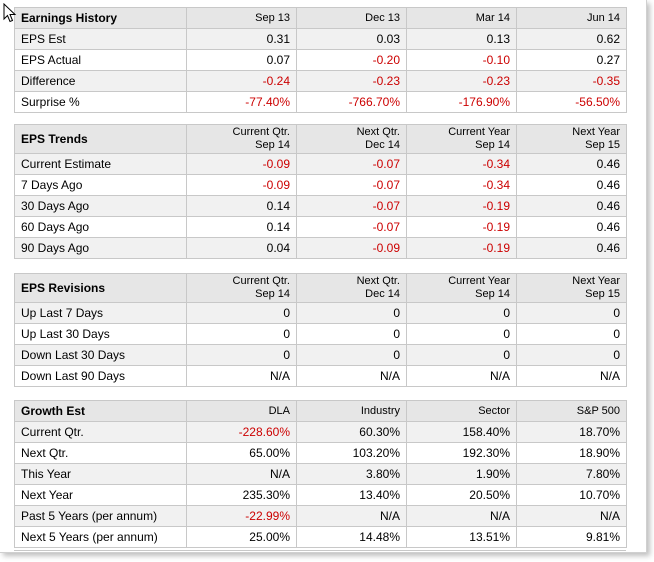  Describe the element at coordinates (320, 495) in the screenshot. I see `table-row: Next Year 235.30% 13.40% 20.50% 10.70%` at that location.